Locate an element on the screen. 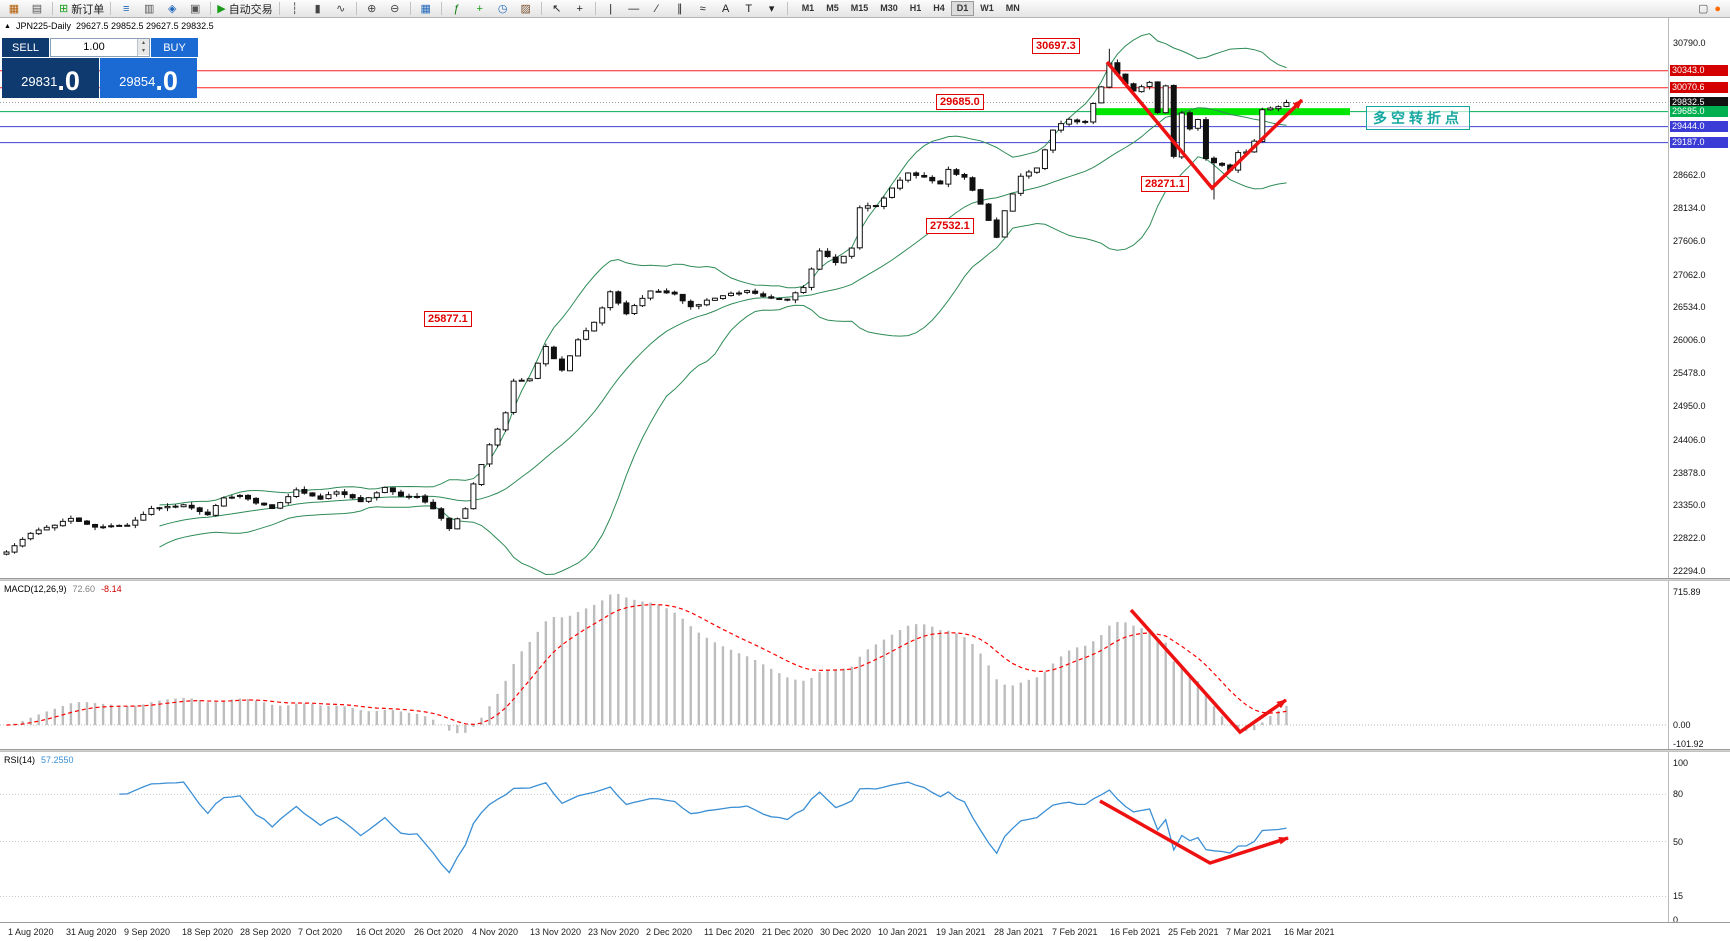  horizontal-line-icon: — is located at coordinates (634, 8).